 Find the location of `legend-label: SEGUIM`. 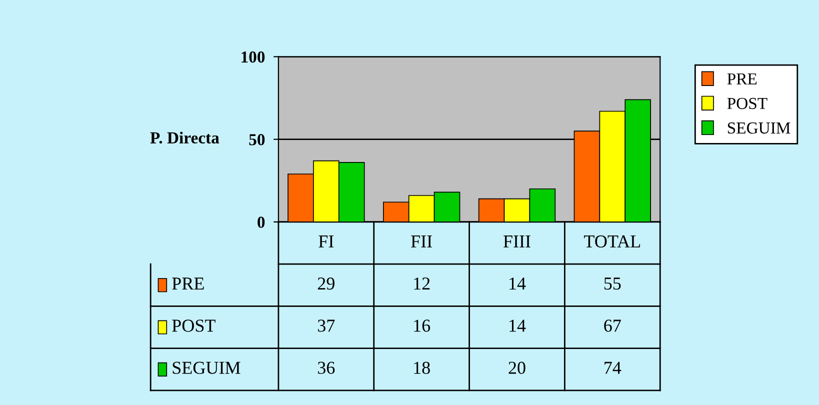

legend-label: SEGUIM is located at coordinates (759, 128).